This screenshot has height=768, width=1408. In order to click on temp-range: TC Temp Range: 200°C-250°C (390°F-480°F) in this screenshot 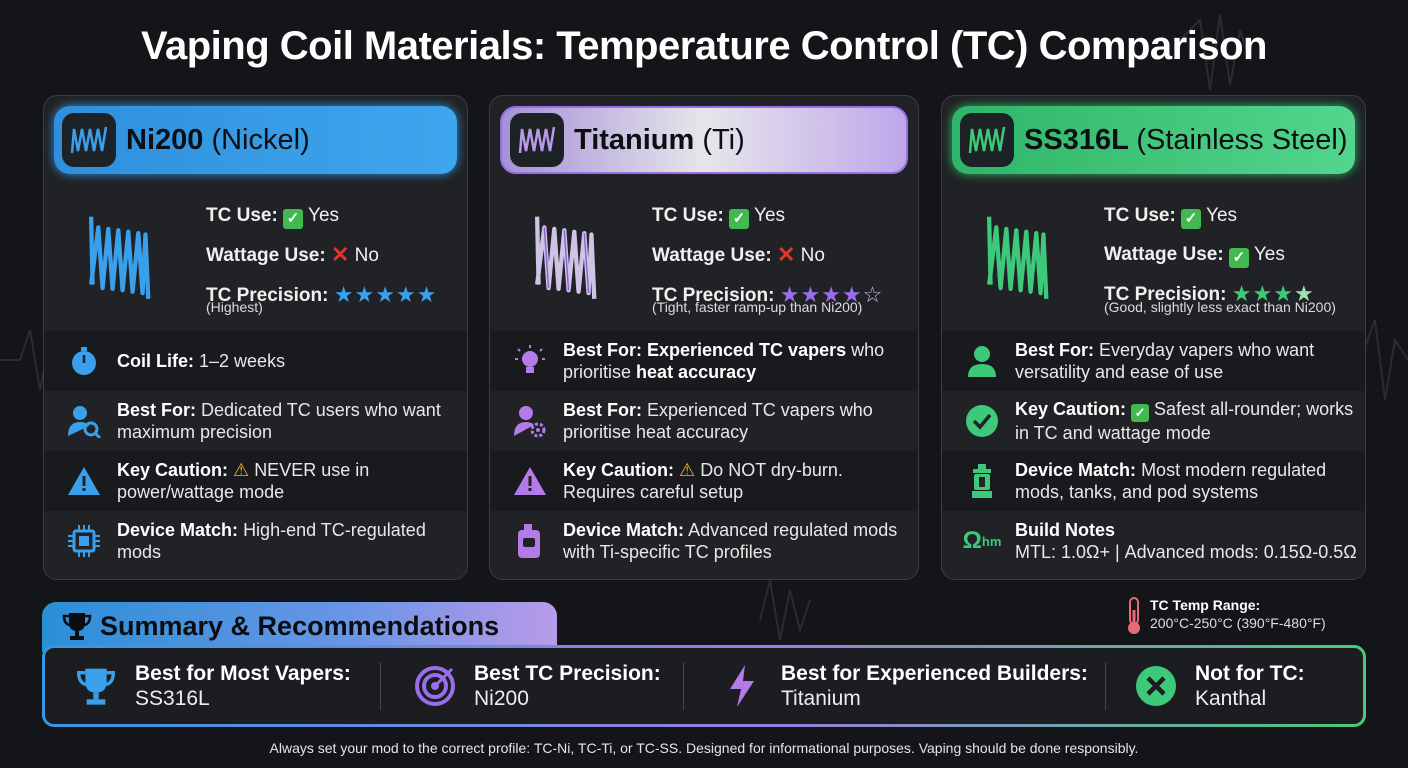, I will do `click(1225, 616)`.